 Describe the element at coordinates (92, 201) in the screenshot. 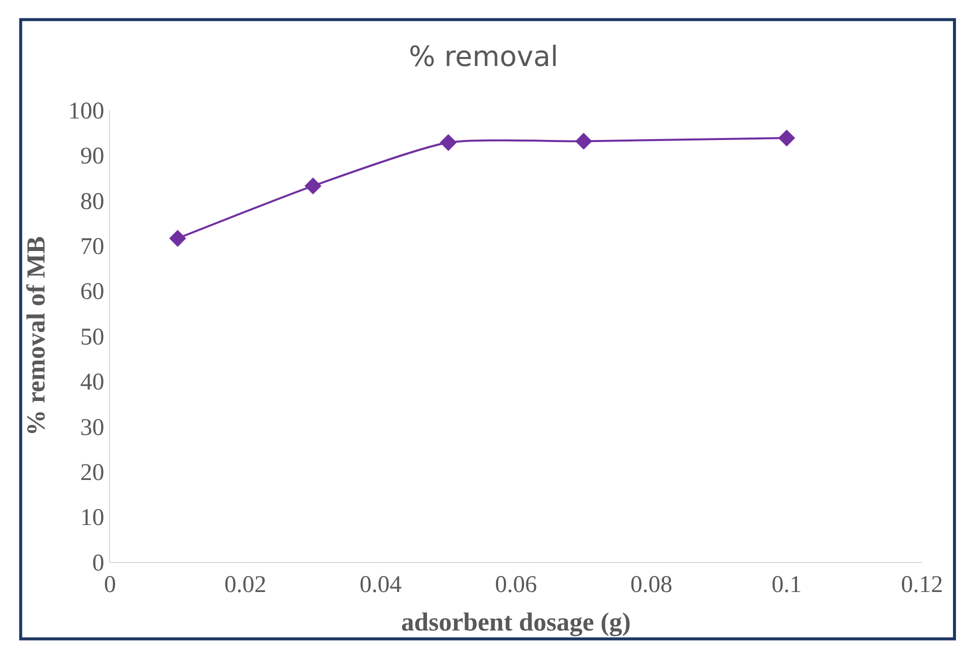

I see `y-tick-label: 80` at that location.